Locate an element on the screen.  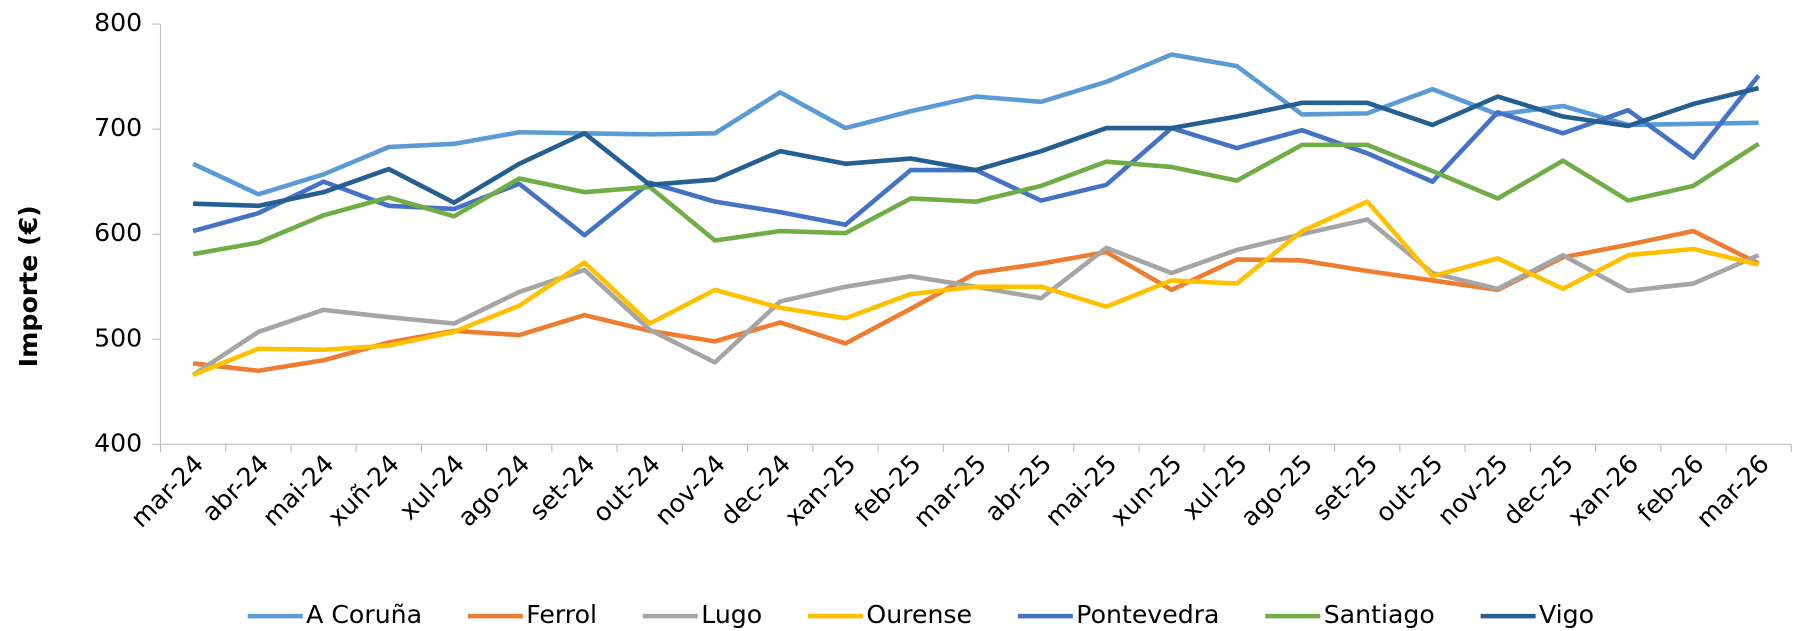
x-tick-label: xuñ-24 is located at coordinates (363, 490).